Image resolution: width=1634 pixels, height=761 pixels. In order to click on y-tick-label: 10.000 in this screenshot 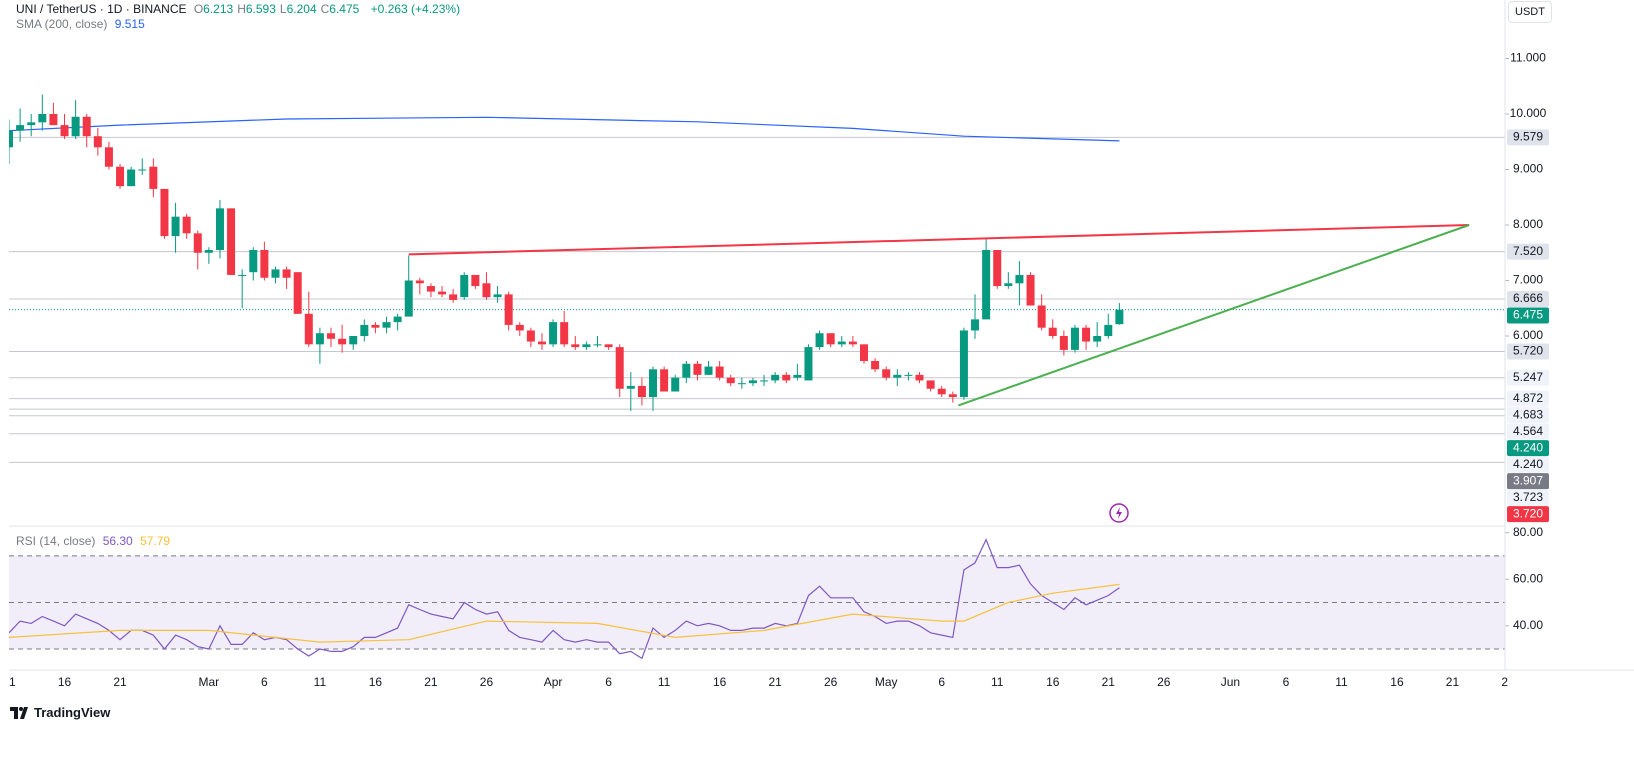, I will do `click(1528, 113)`.